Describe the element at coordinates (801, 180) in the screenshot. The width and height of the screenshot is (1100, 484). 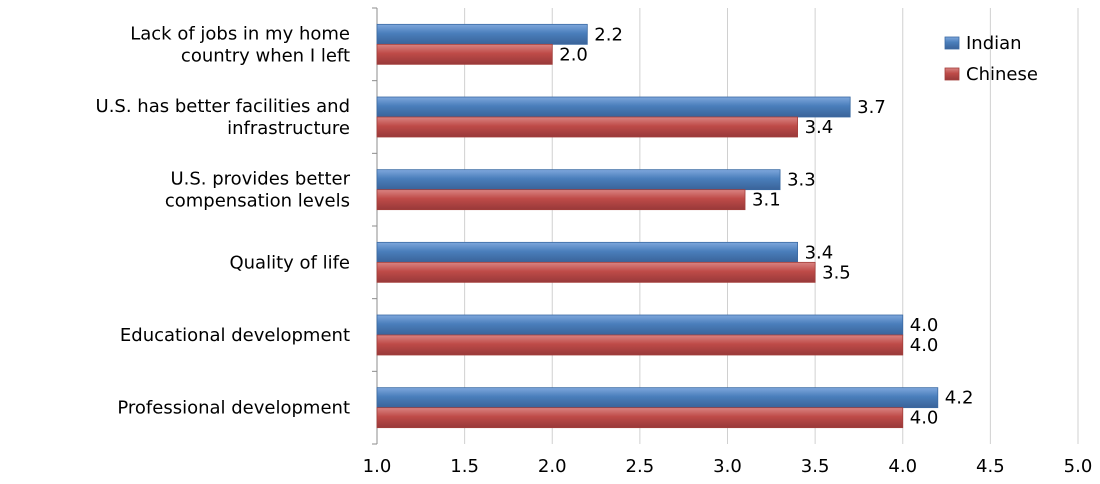
I see `data-label: 3.3` at that location.